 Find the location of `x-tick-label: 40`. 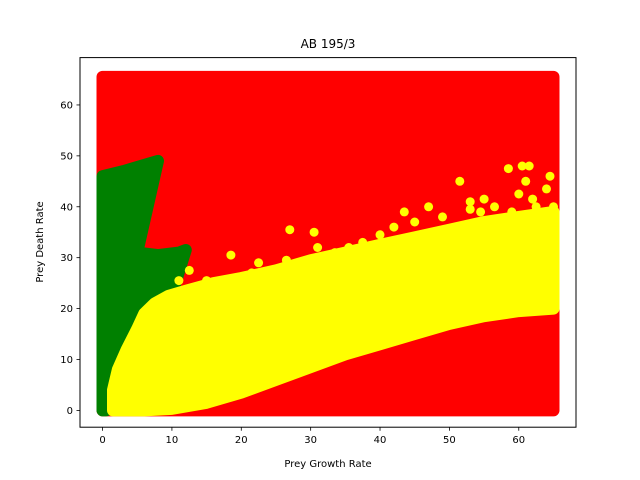

x-tick-label: 40 is located at coordinates (380, 440).